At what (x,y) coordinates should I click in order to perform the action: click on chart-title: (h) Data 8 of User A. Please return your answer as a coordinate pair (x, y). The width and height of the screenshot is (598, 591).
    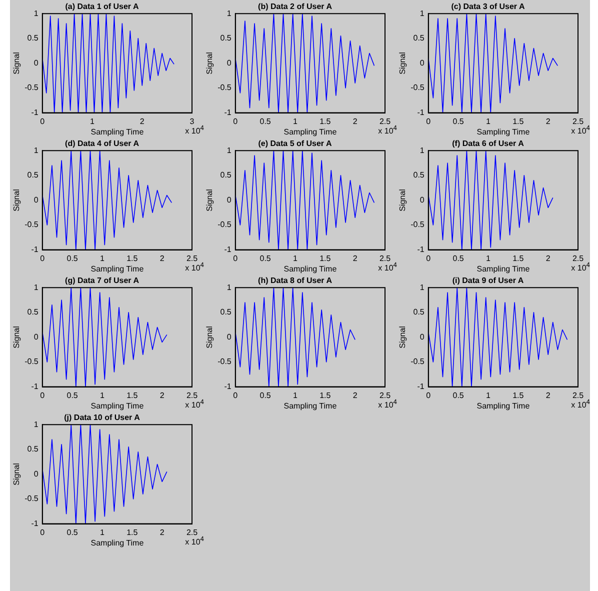
    Looking at the image, I should click on (295, 281).